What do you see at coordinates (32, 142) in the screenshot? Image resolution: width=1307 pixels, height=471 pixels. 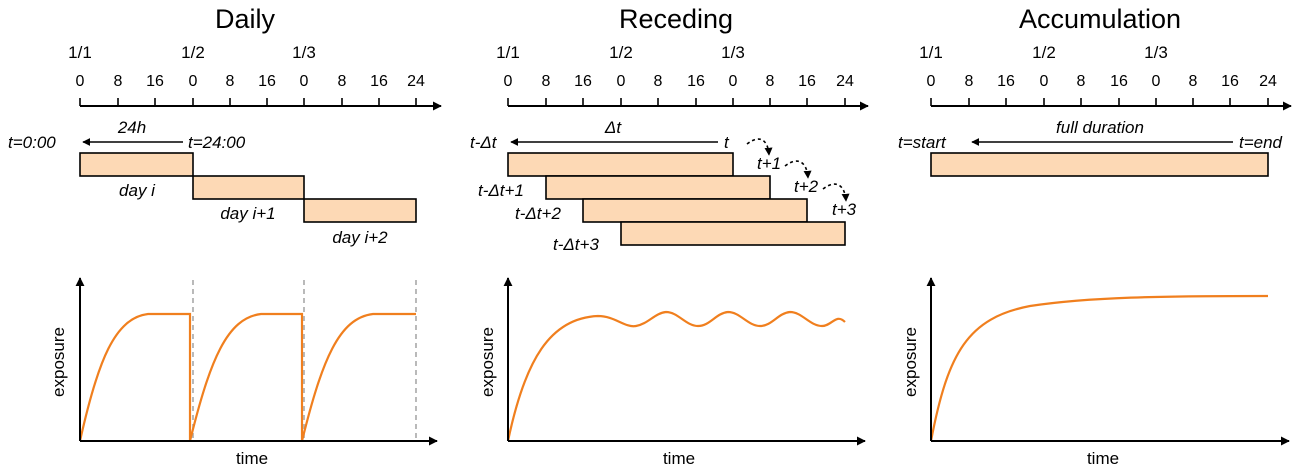 I see `window-start-label: t=0:00` at bounding box center [32, 142].